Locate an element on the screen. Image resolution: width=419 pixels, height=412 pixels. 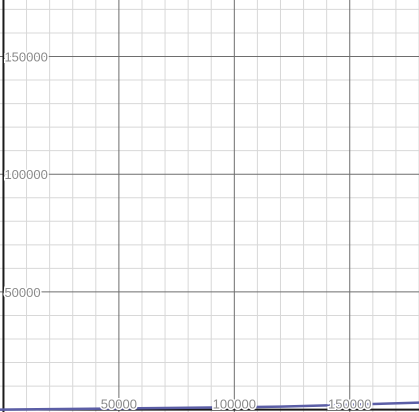
x-tick-label: 50000 is located at coordinates (119, 404).